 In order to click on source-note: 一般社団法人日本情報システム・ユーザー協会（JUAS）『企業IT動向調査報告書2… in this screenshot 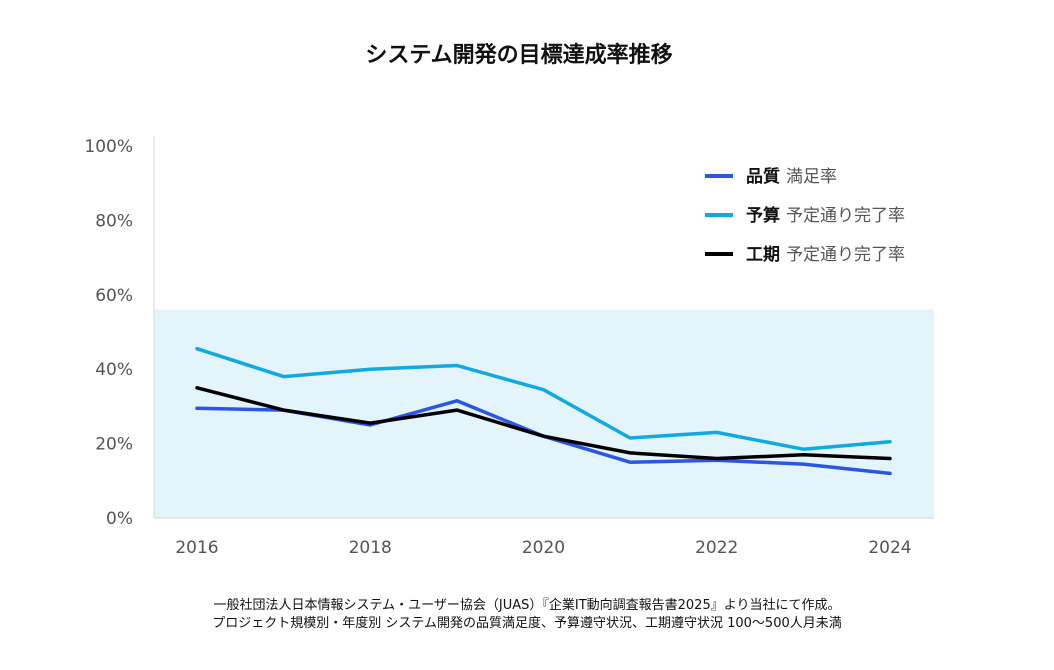, I will do `click(527, 615)`.